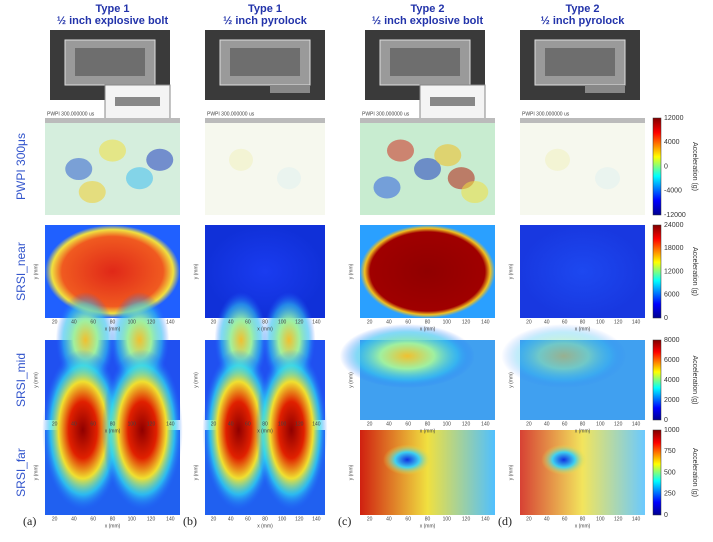  I want to click on colorbar-tick-label: 6000, so click(672, 360).